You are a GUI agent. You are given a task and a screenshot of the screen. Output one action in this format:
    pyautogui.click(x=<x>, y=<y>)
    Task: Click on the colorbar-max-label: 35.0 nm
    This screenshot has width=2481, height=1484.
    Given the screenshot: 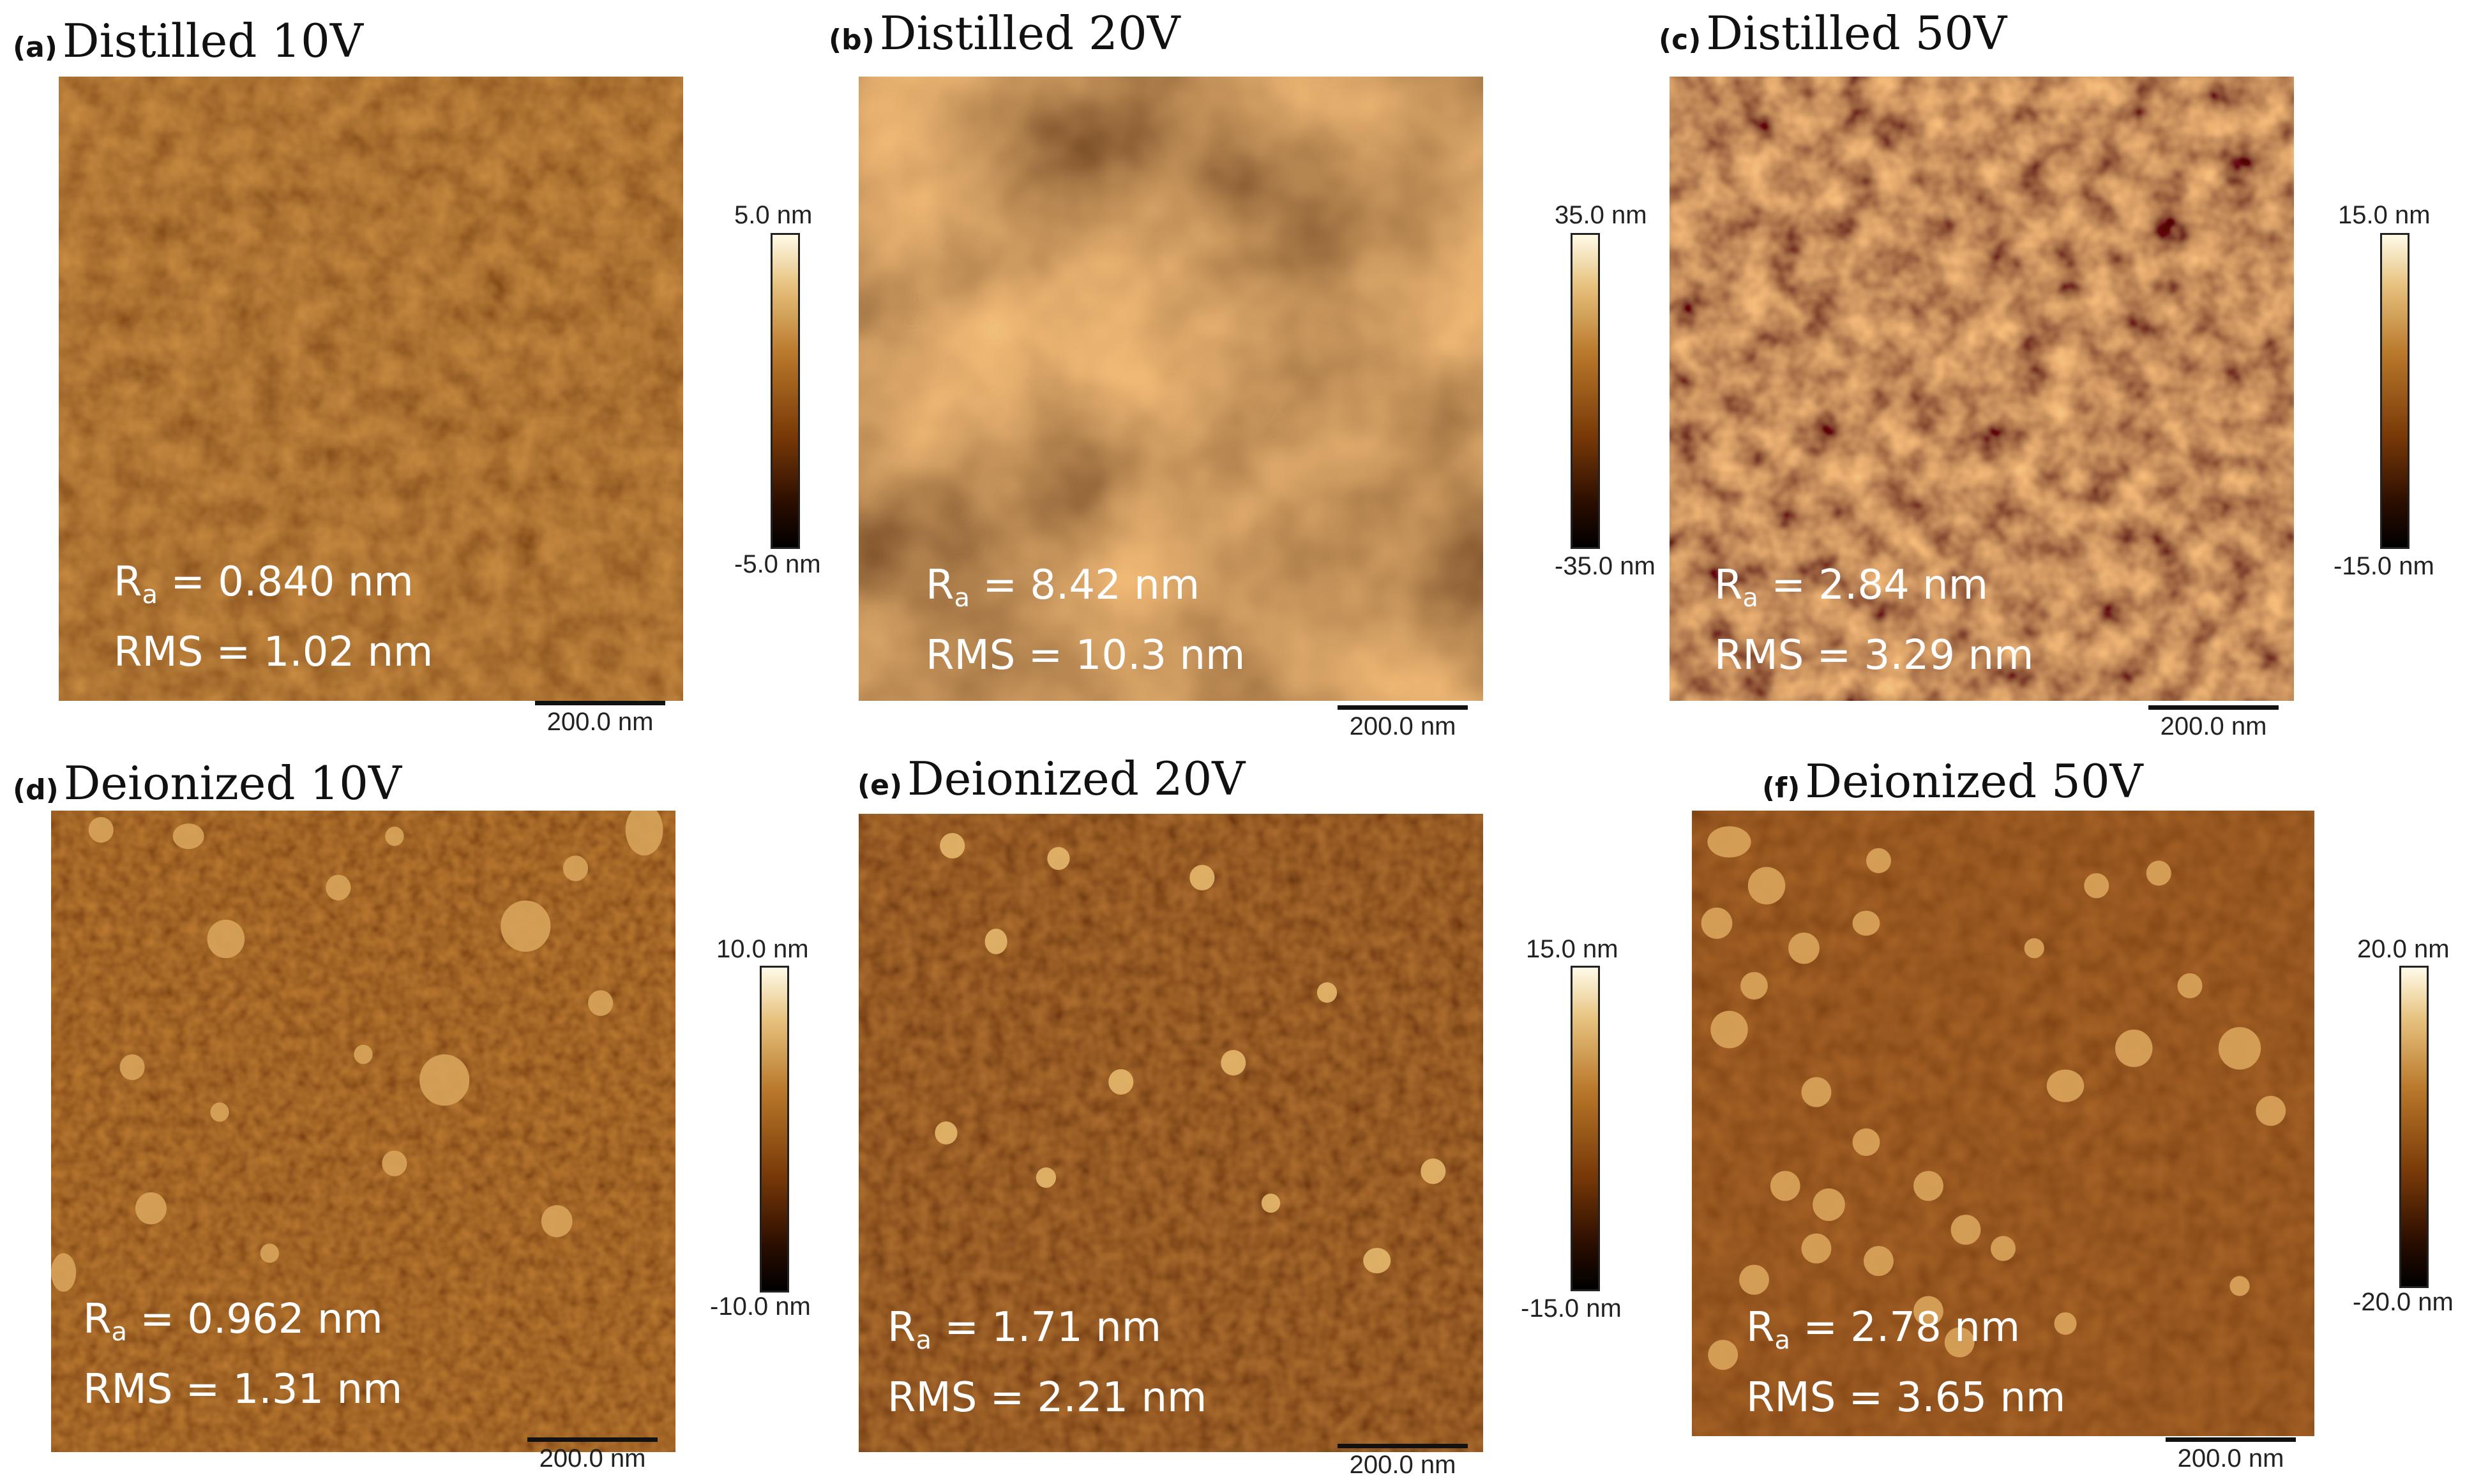 What is the action you would take?
    pyautogui.click(x=1601, y=215)
    